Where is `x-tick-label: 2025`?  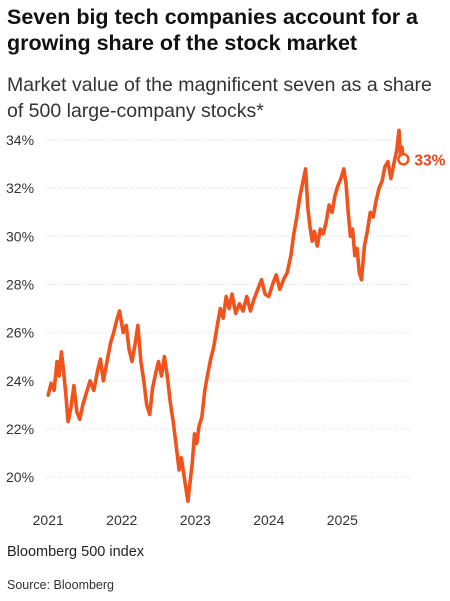 x-tick-label: 2025 is located at coordinates (342, 520).